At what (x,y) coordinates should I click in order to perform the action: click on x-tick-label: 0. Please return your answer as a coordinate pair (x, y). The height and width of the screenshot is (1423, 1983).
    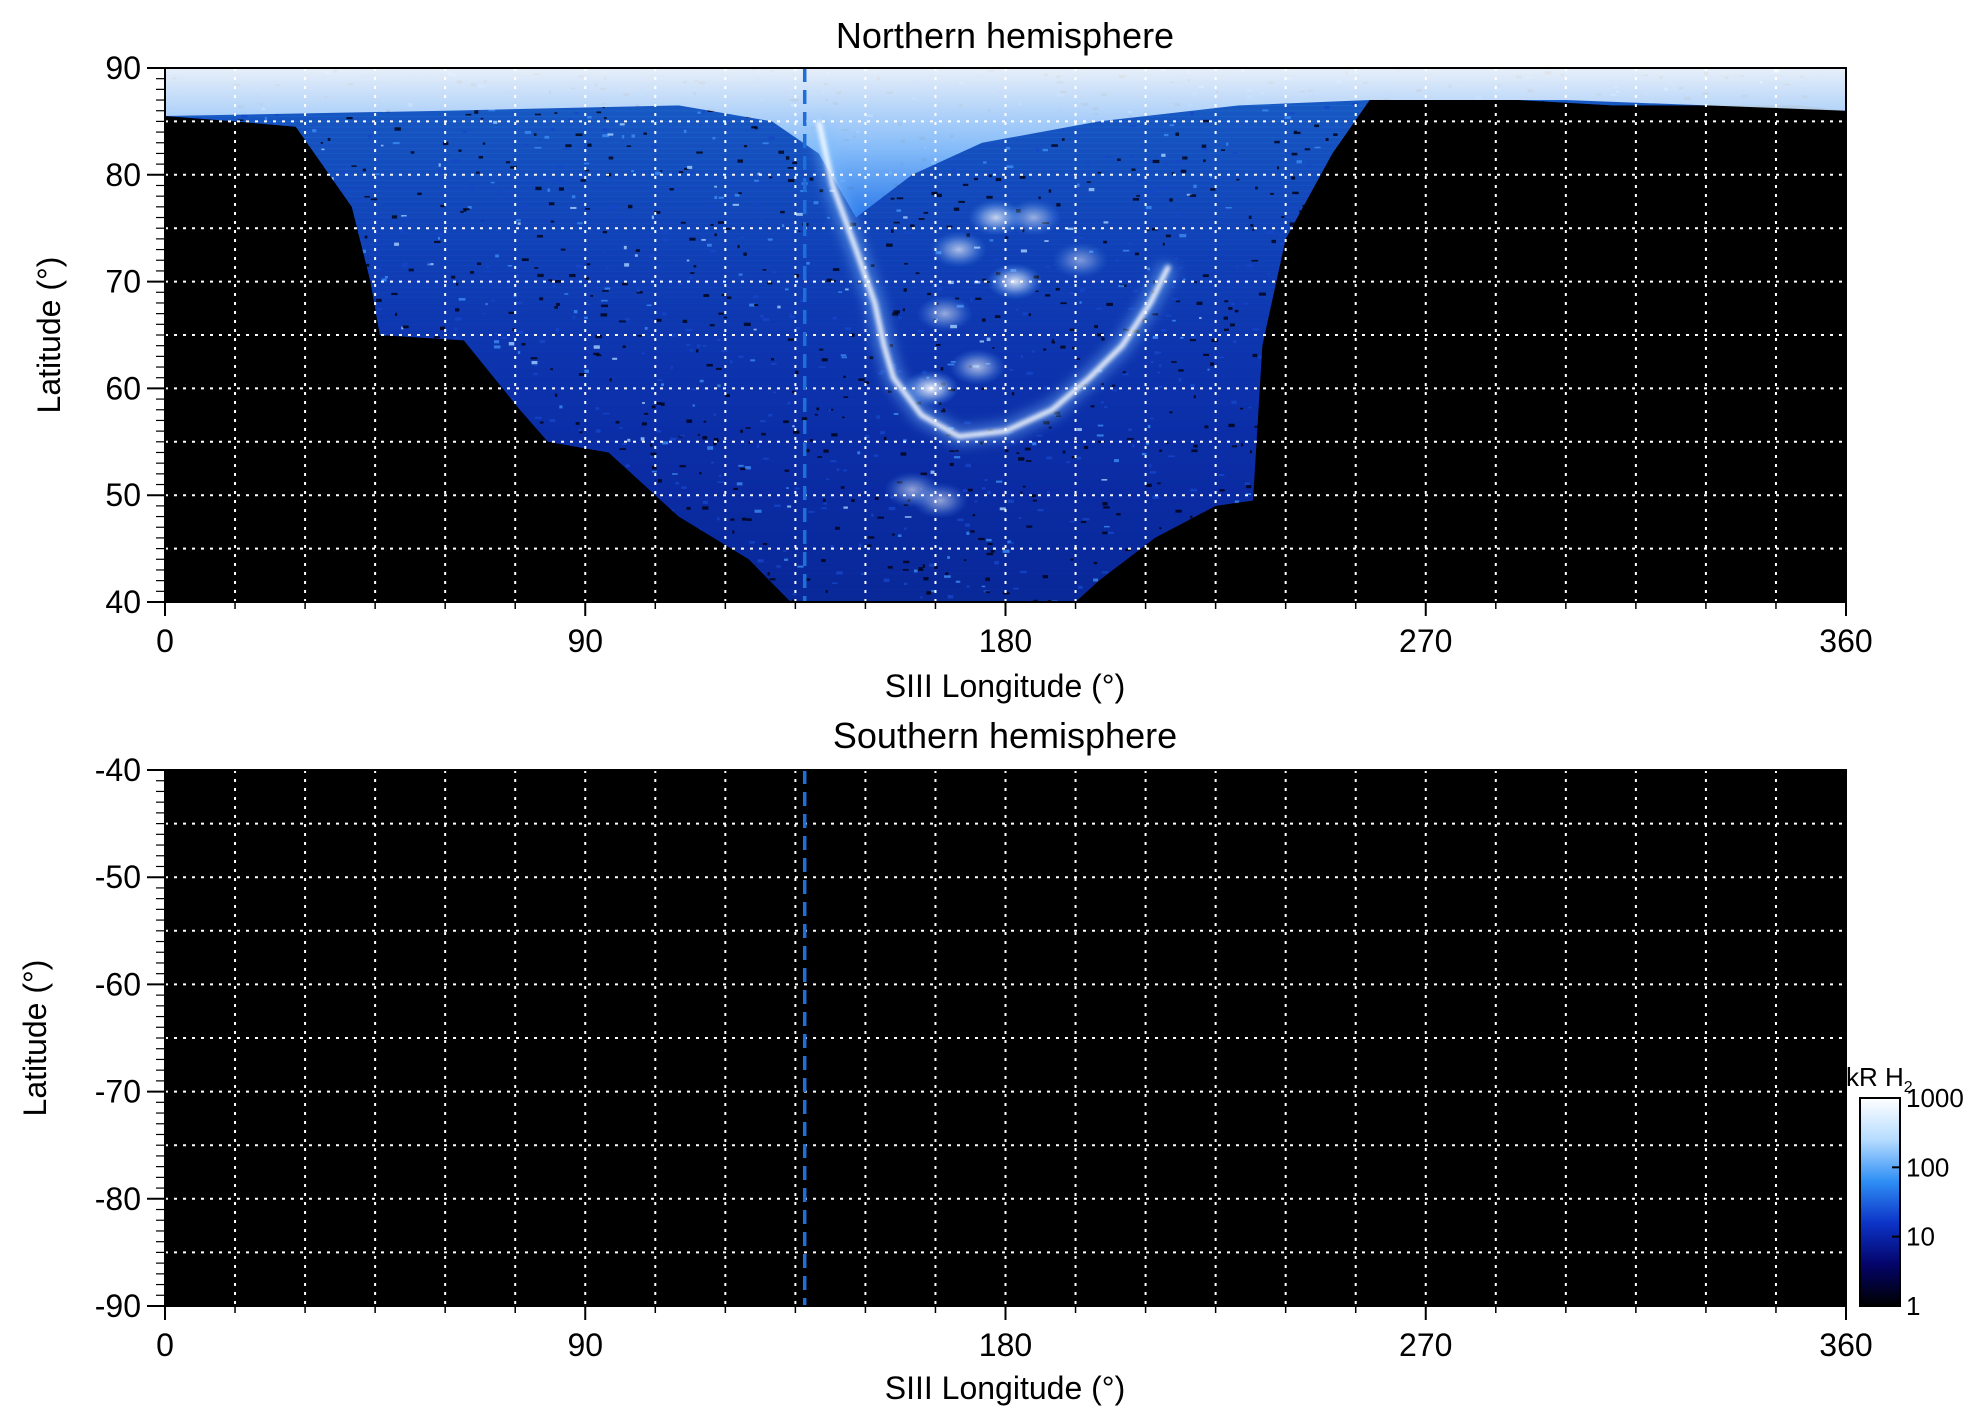
    Looking at the image, I should click on (165, 1345).